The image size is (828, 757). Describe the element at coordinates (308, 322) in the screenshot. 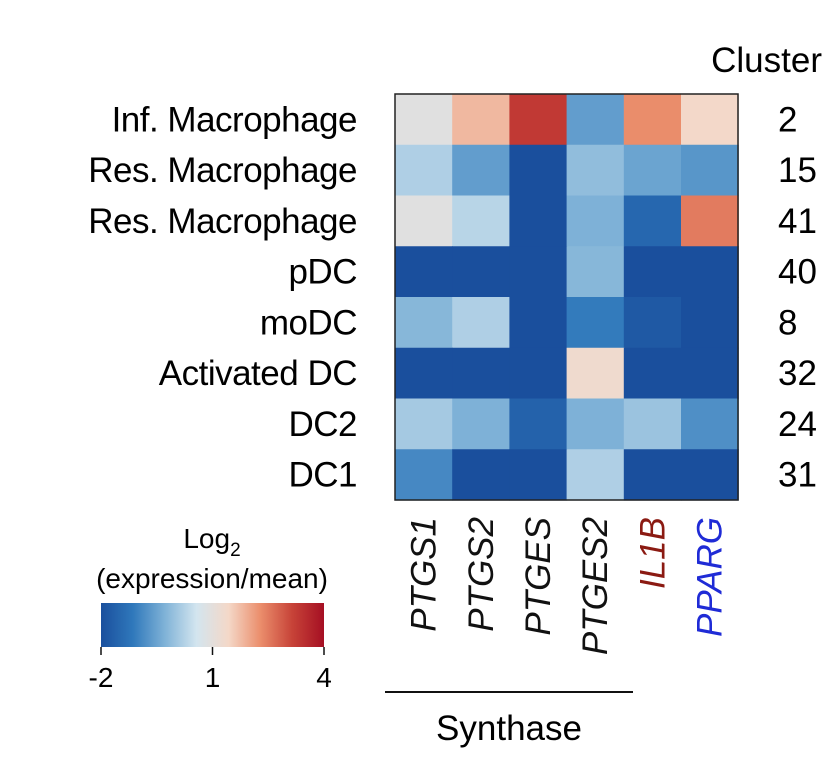

I see `row-label: moDC` at that location.